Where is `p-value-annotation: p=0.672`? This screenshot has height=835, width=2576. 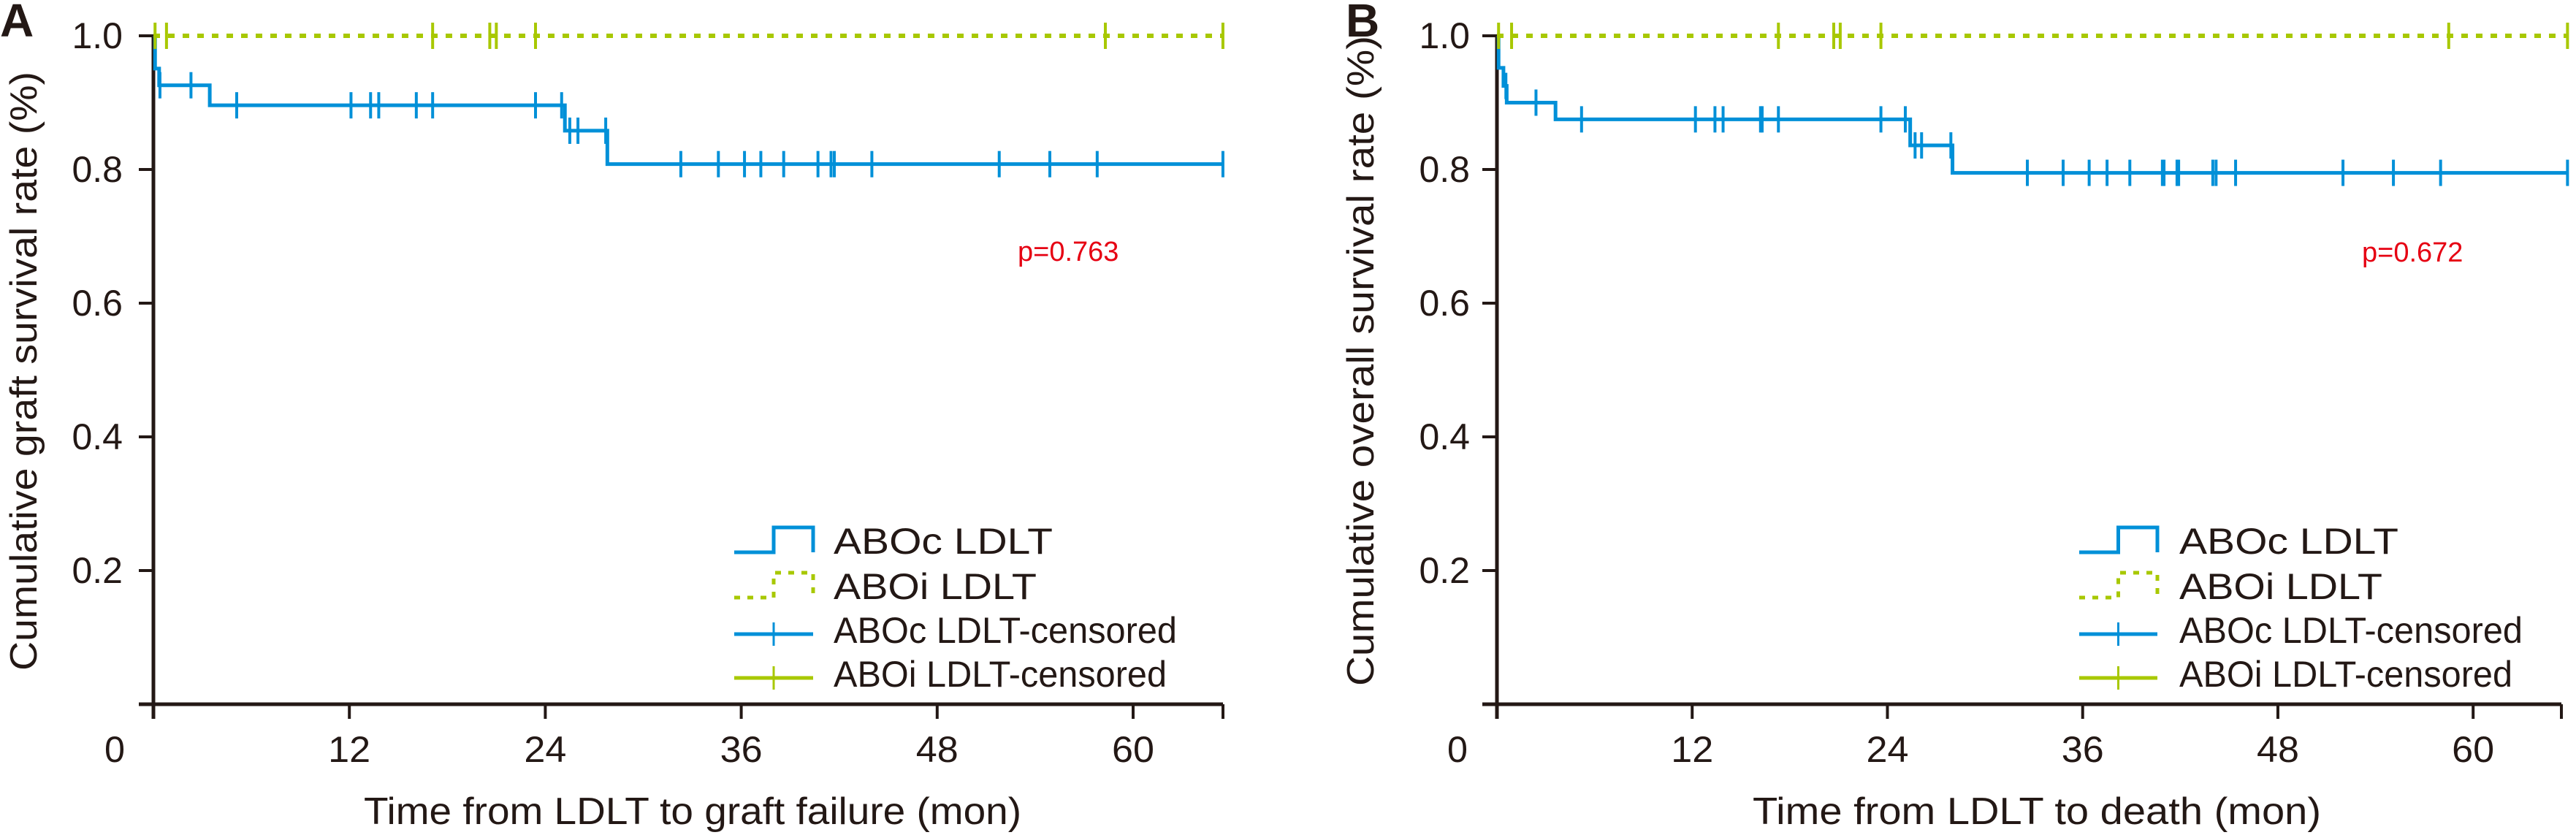
p-value-annotation: p=0.672 is located at coordinates (2413, 252).